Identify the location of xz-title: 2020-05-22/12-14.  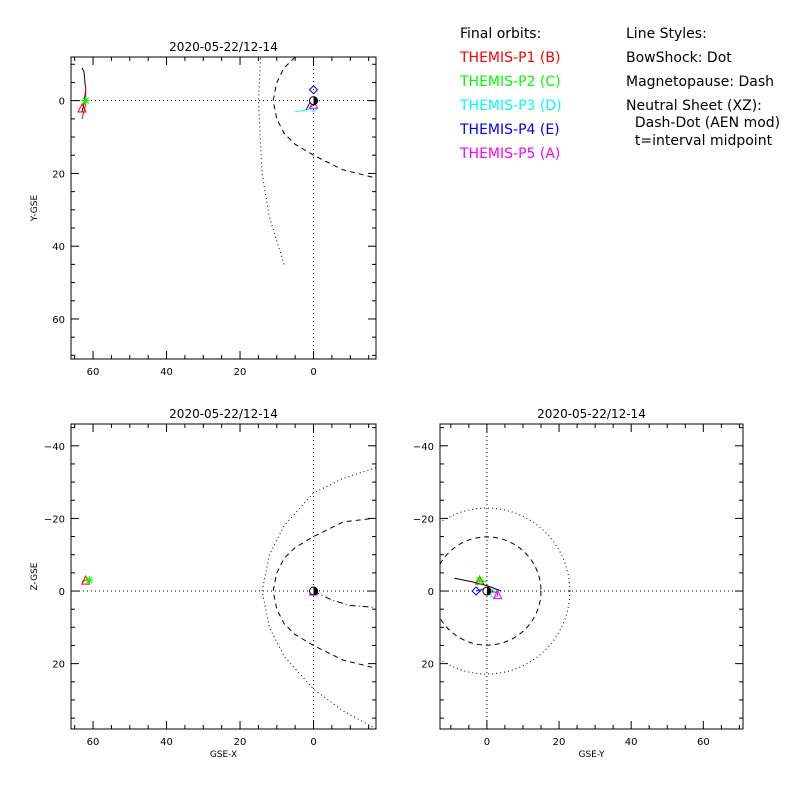
(223, 414).